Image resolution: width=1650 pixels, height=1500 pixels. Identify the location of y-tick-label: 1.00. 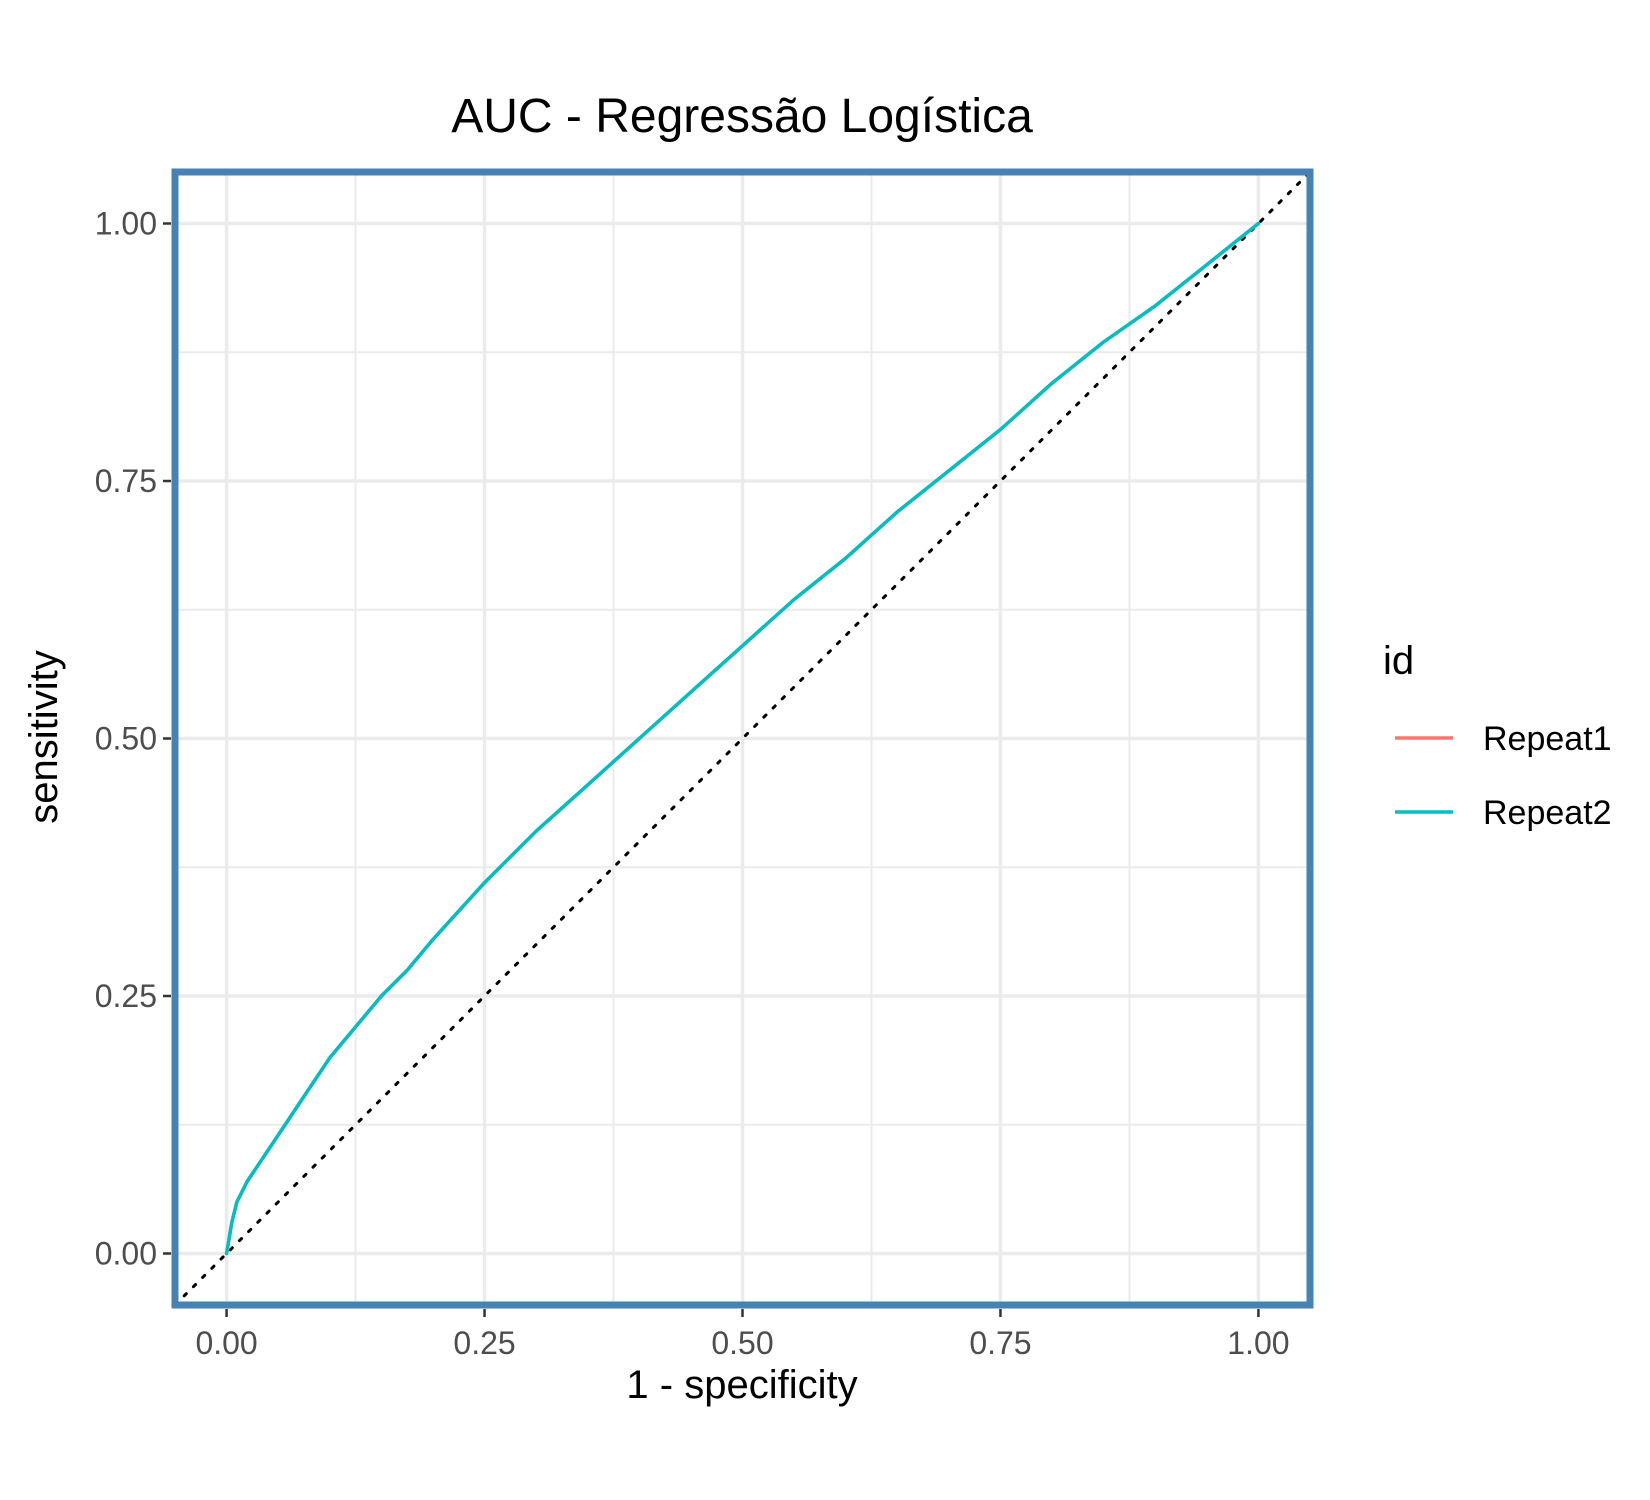
(126, 224).